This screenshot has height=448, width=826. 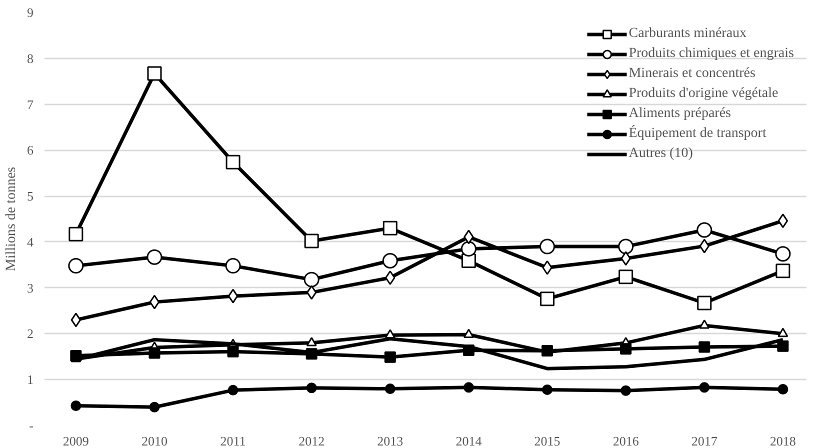 What do you see at coordinates (711, 54) in the screenshot?
I see `legend-label: Produits chimiques et engrais` at bounding box center [711, 54].